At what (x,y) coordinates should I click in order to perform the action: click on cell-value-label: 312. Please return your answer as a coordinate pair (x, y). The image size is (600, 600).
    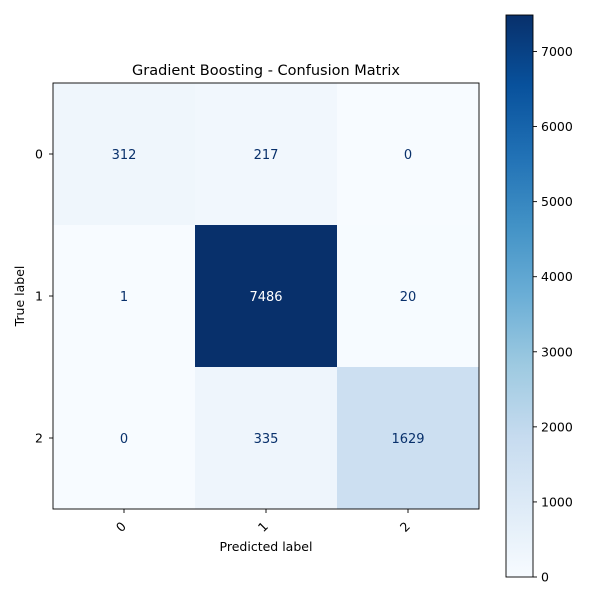
    Looking at the image, I should click on (124, 155).